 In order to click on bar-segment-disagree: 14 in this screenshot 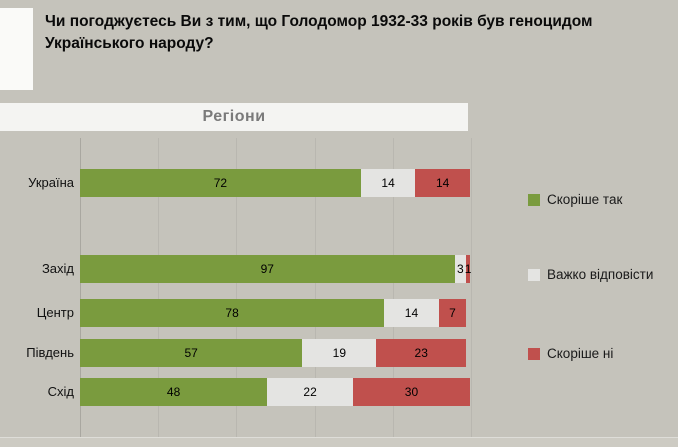, I will do `click(442, 183)`.